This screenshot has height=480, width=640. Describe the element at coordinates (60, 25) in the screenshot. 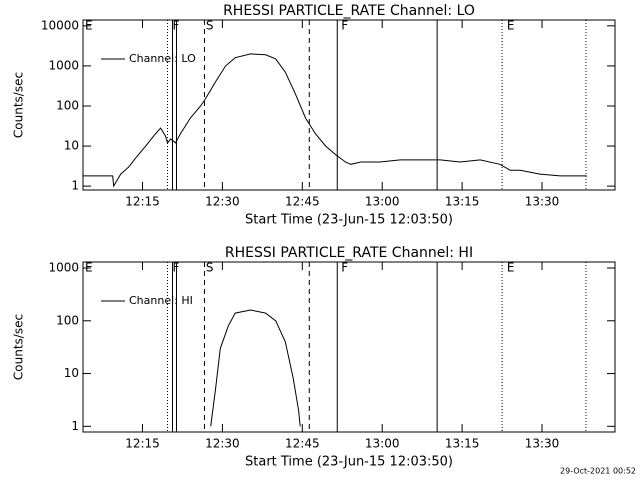

I see `y-tick-label: 10000` at that location.